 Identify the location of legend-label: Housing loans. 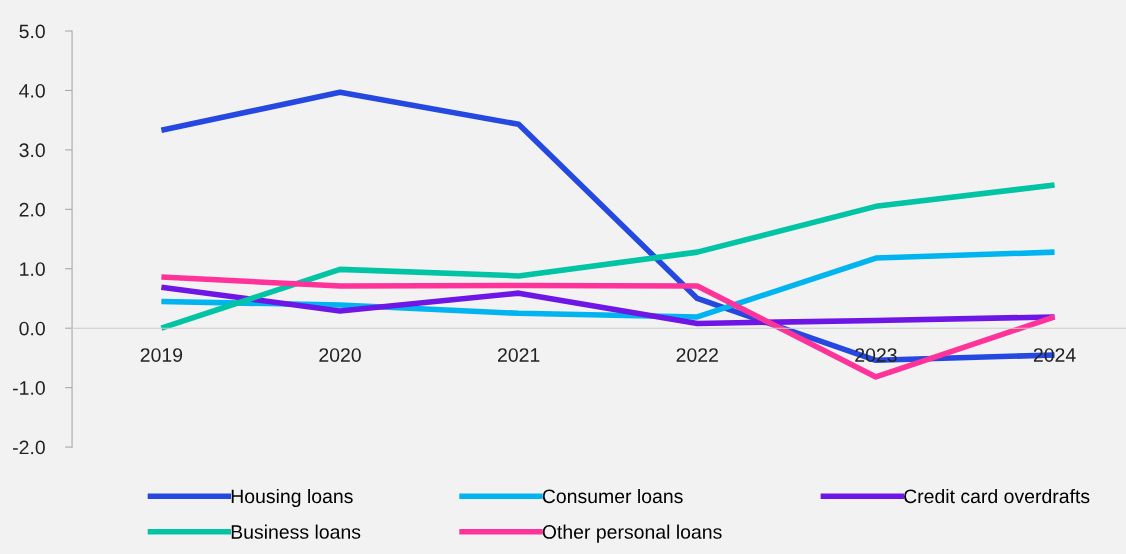
(292, 498).